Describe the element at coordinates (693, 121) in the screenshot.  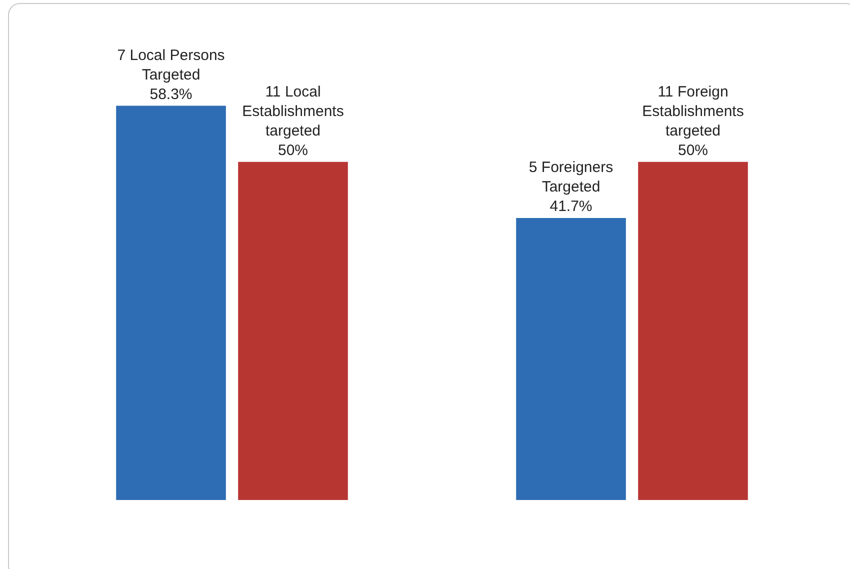
I see `data-label: 11 Foreign Establishments targeted 50%` at that location.